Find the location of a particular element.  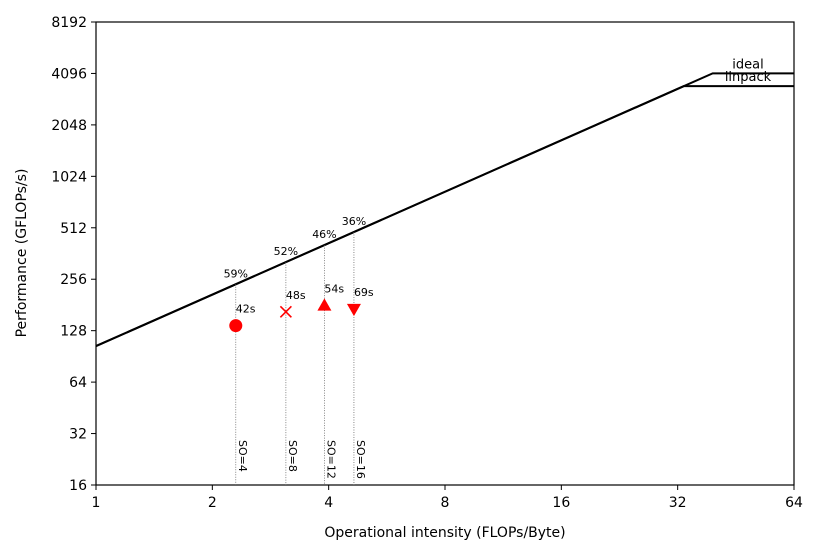

time-label: 42s is located at coordinates (246, 309).